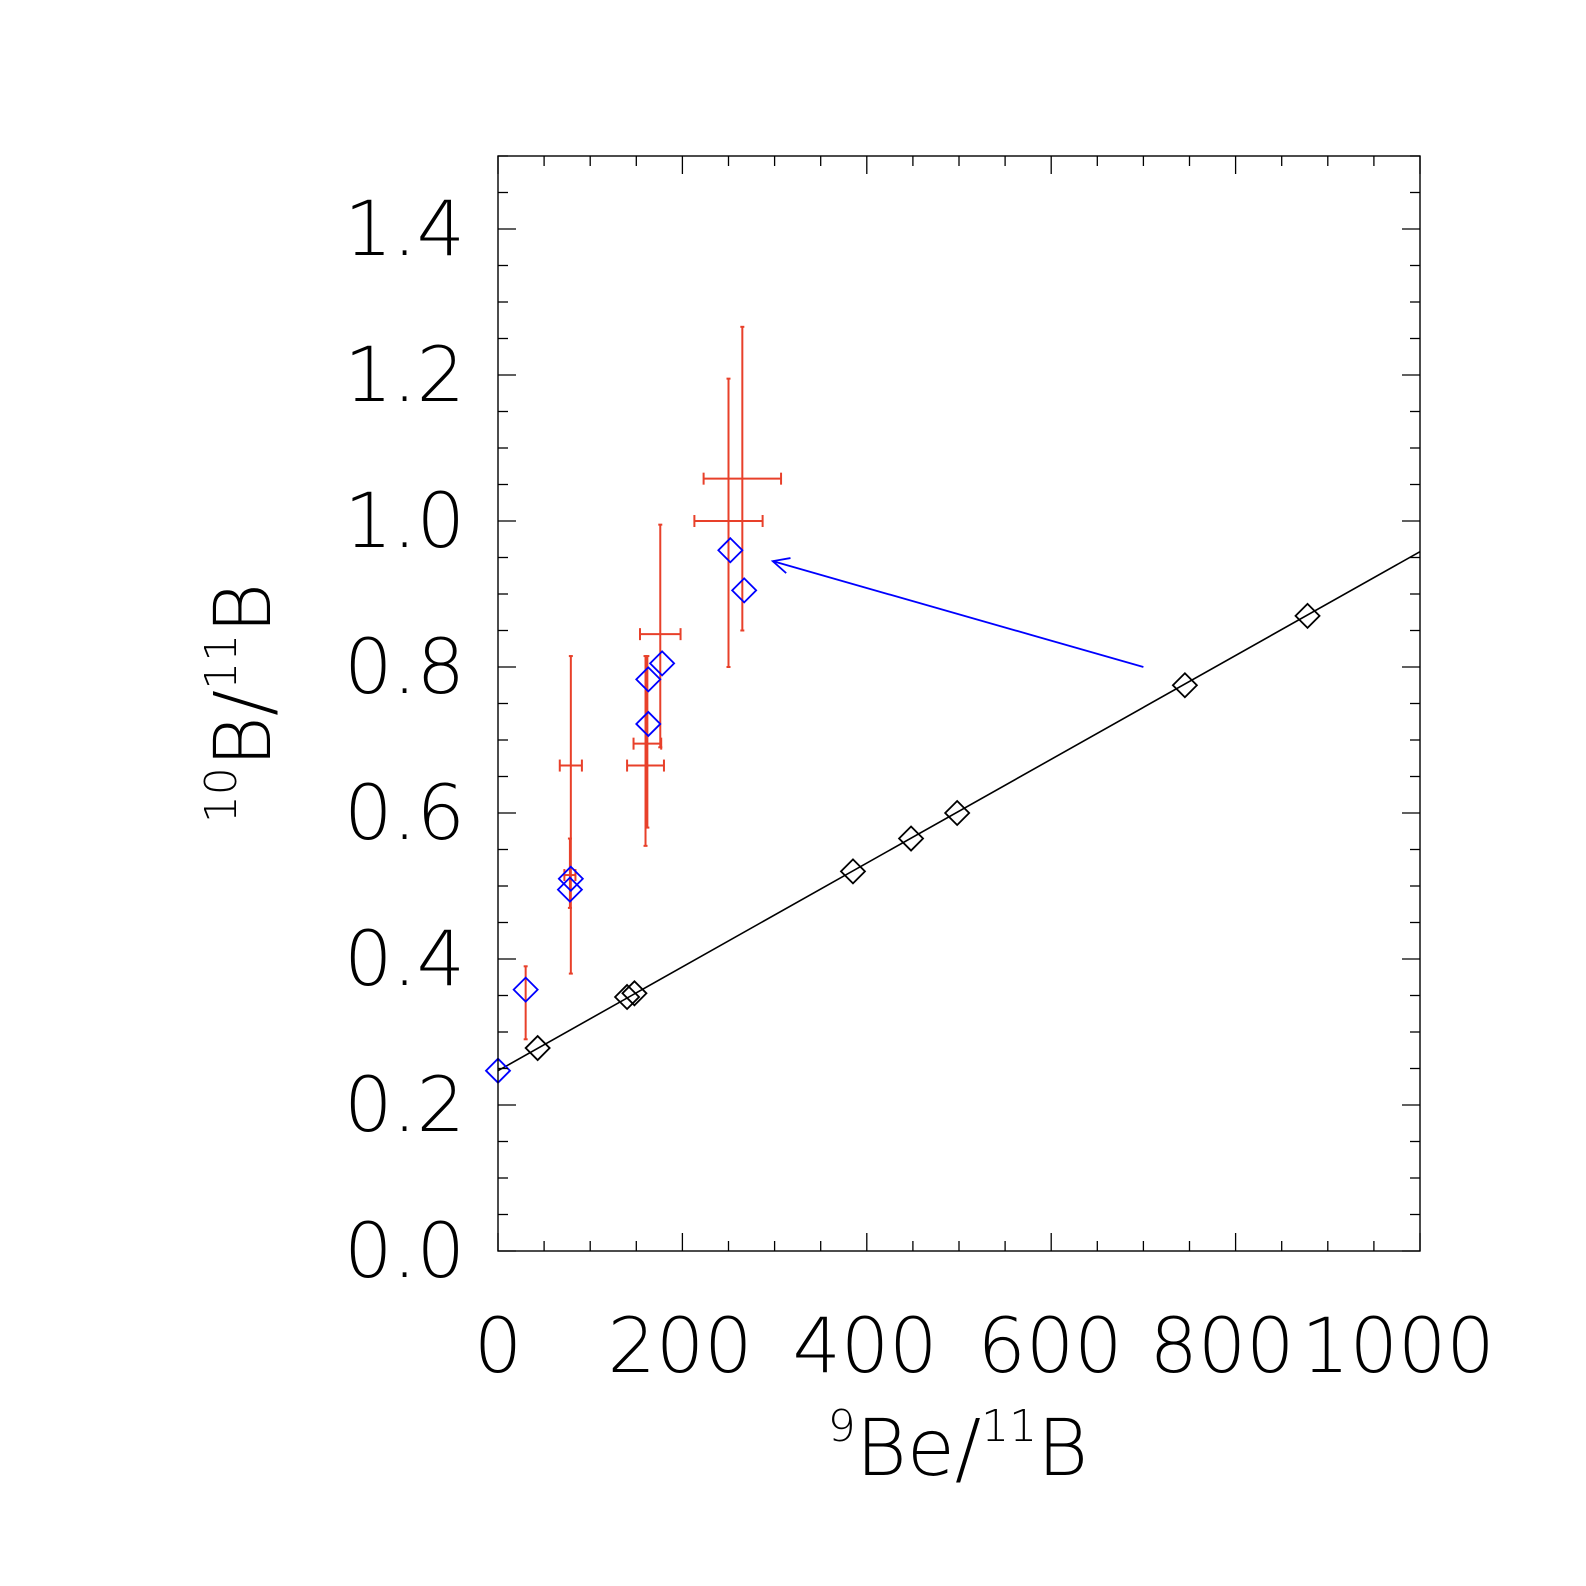 Image resolution: width=1586 pixels, height=1586 pixels. I want to click on y-tick-label: 0.2, so click(404, 1104).